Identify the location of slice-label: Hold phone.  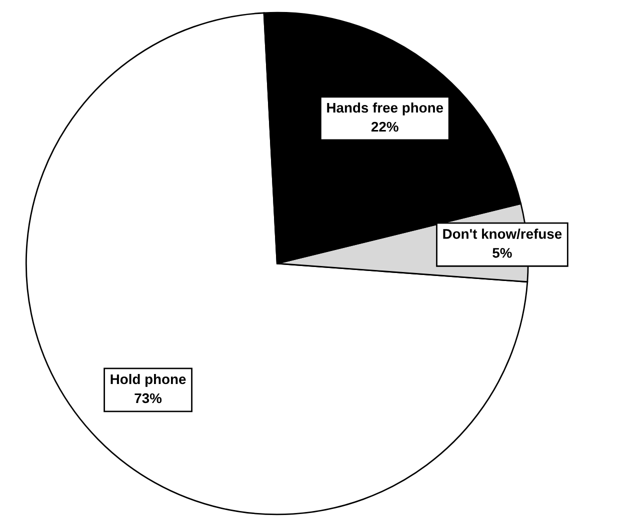
(148, 380).